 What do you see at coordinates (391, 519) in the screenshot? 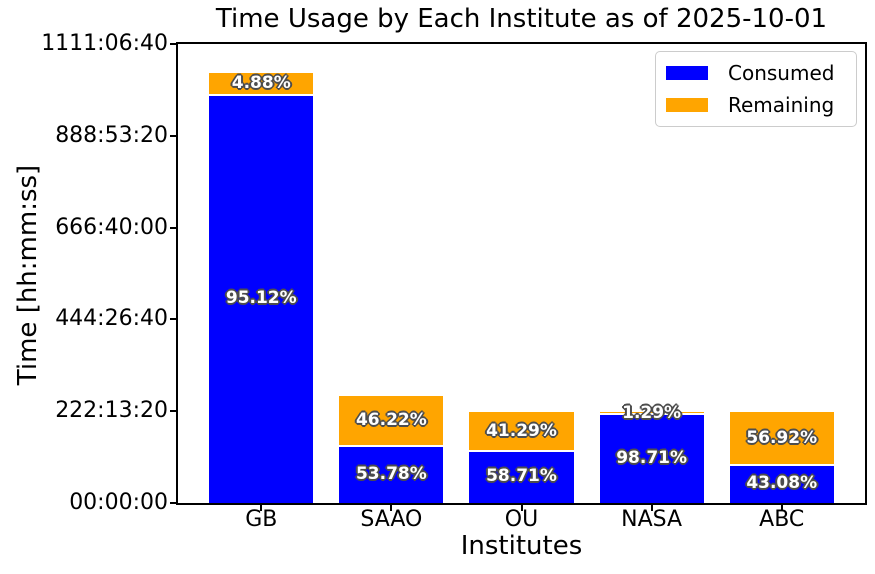
I see `x-tick-label-SAAO: SAAO` at bounding box center [391, 519].